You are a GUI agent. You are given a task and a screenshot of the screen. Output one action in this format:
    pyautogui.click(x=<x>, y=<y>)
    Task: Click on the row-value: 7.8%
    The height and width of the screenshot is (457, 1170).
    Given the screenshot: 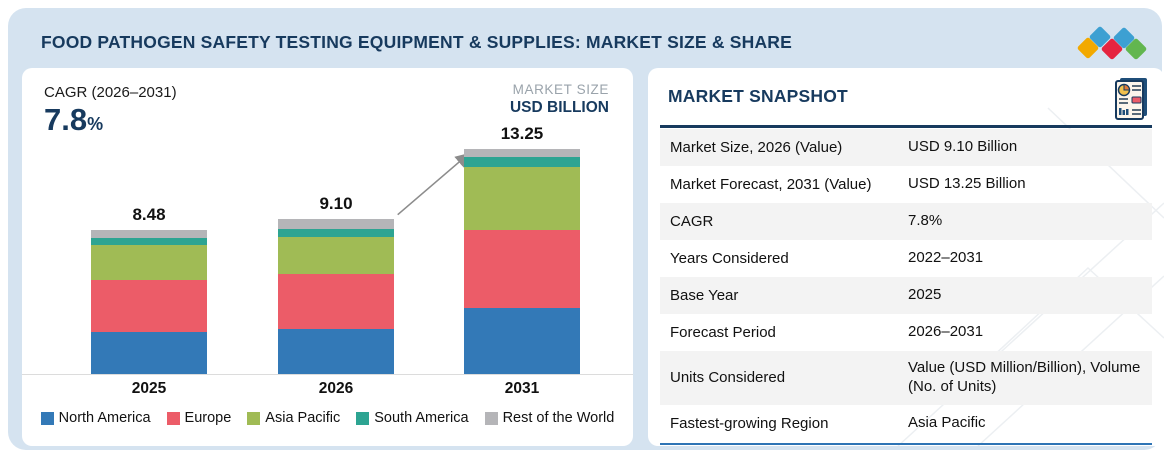 What is the action you would take?
    pyautogui.click(x=925, y=221)
    